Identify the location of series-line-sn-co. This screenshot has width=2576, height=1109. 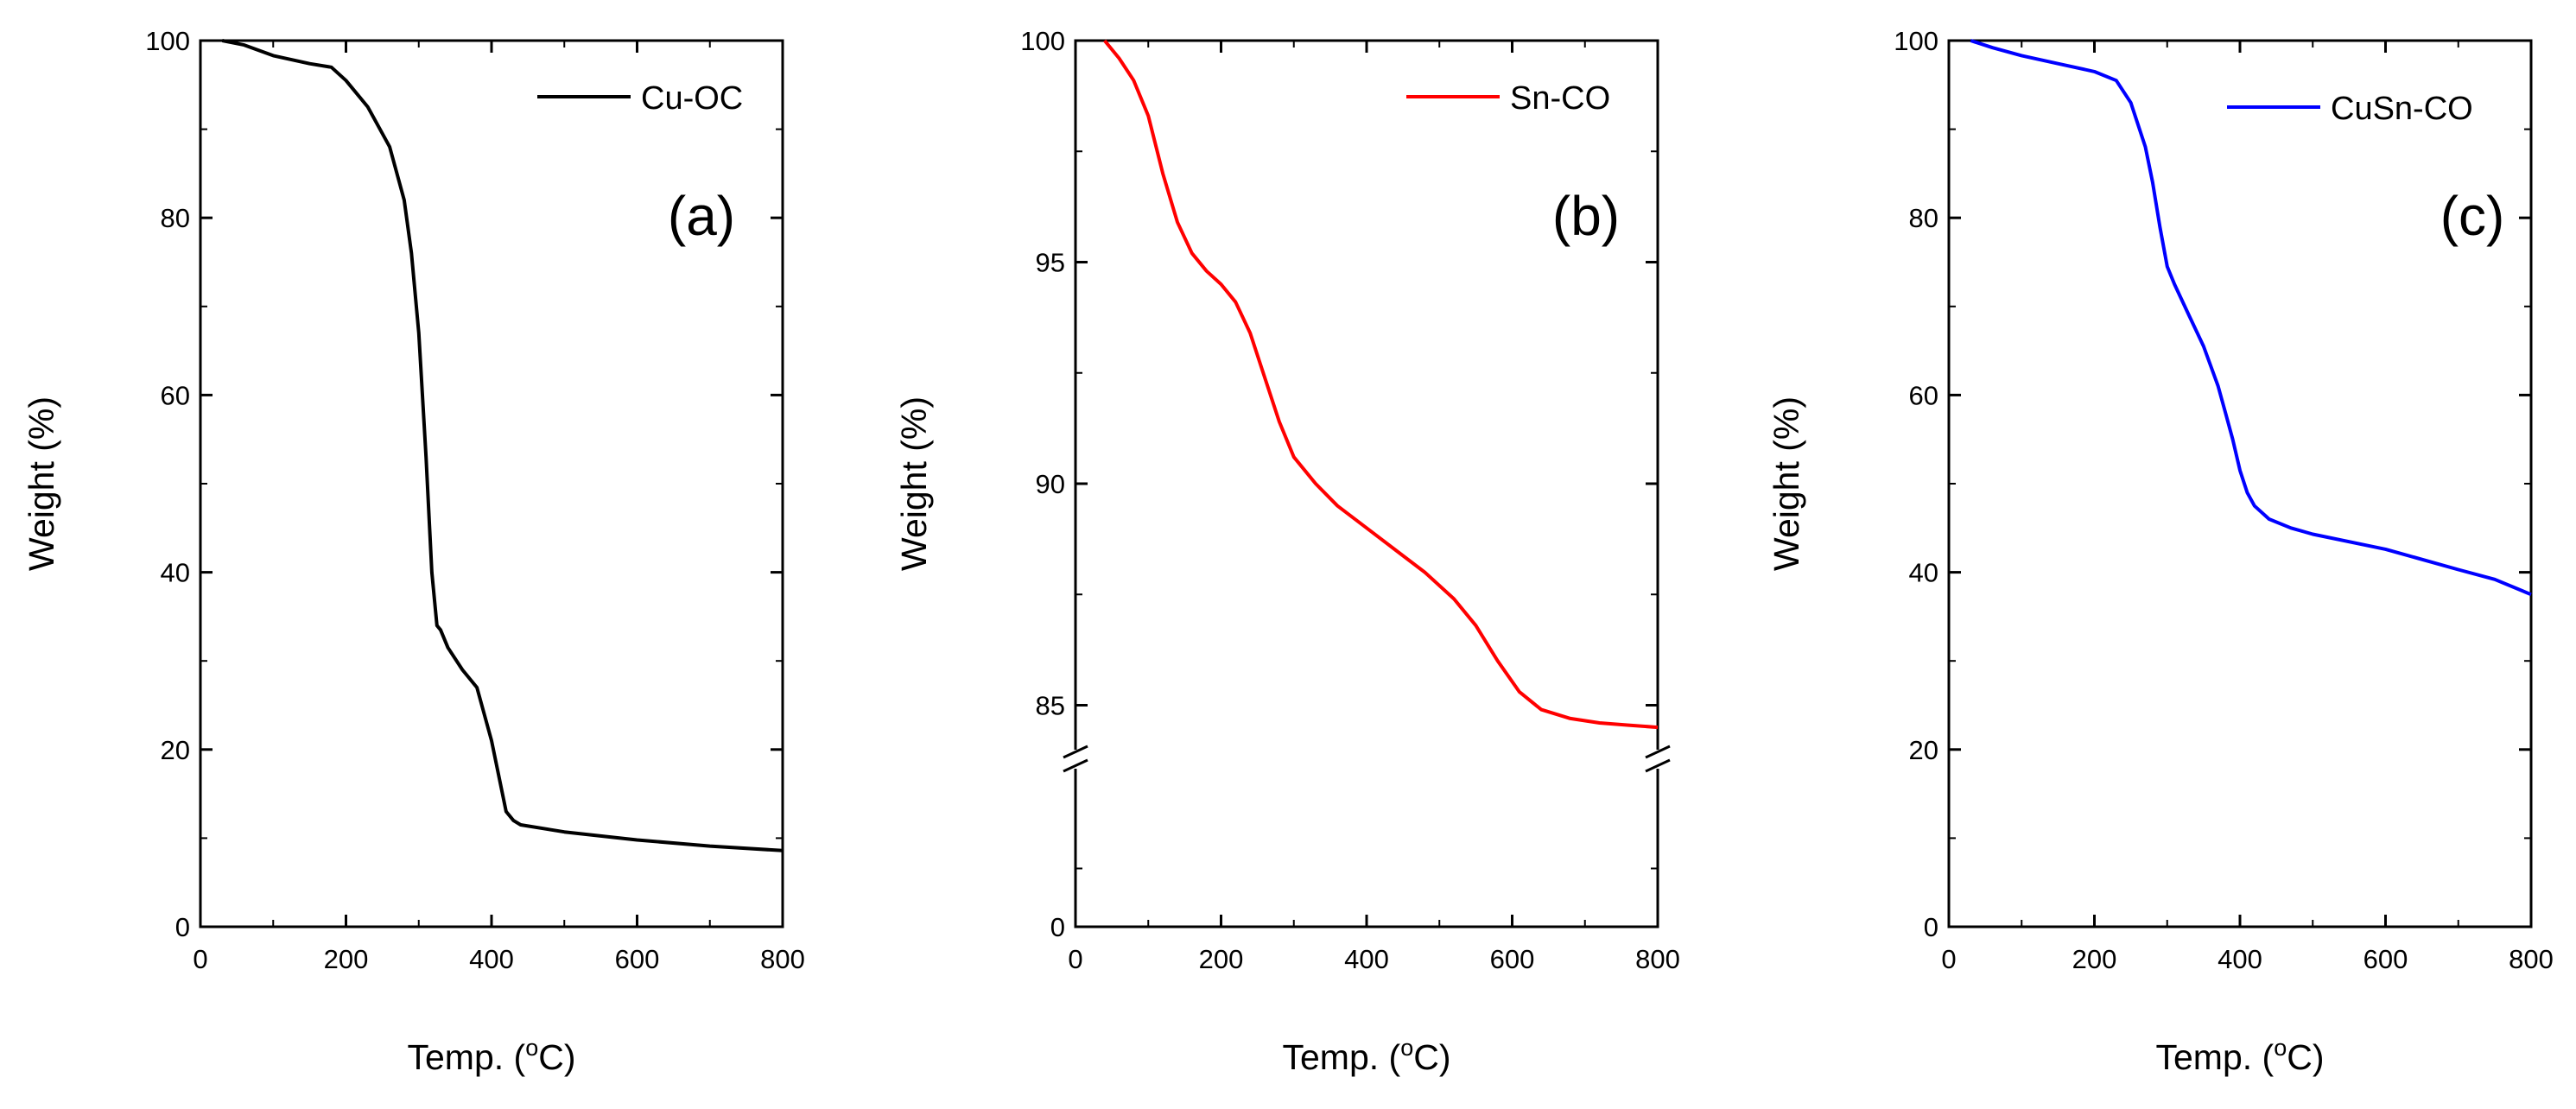
(1381, 384).